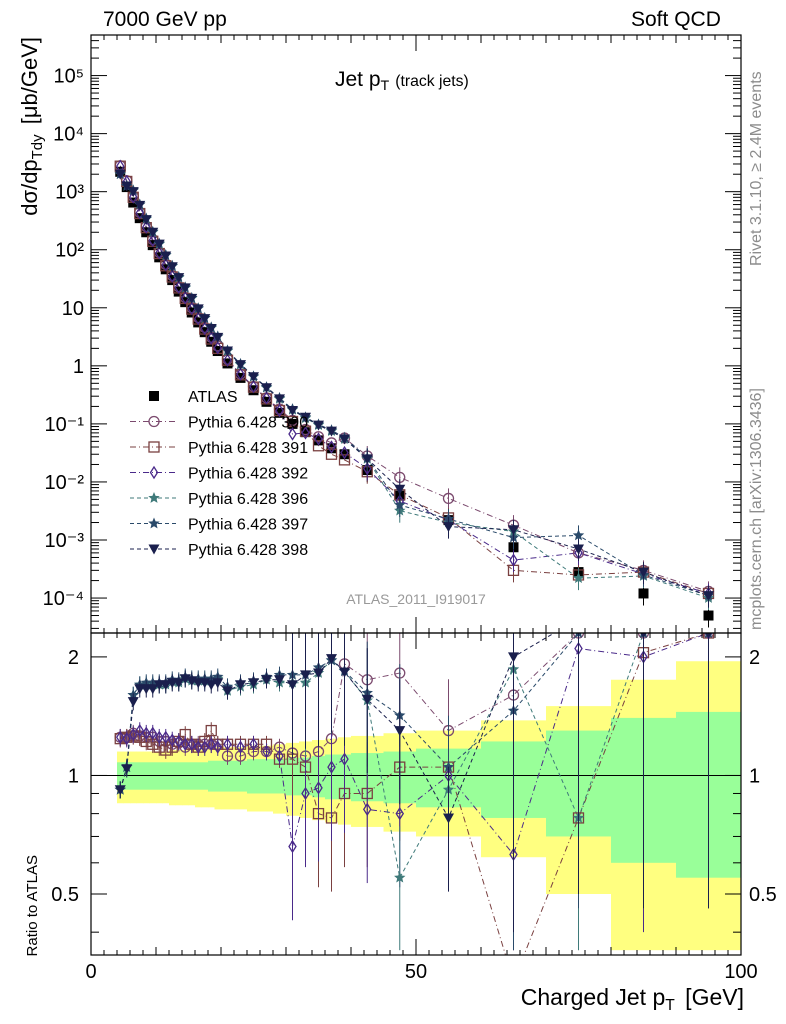  I want to click on analysis-label: ATLAS_2011_I919017, so click(416, 599).